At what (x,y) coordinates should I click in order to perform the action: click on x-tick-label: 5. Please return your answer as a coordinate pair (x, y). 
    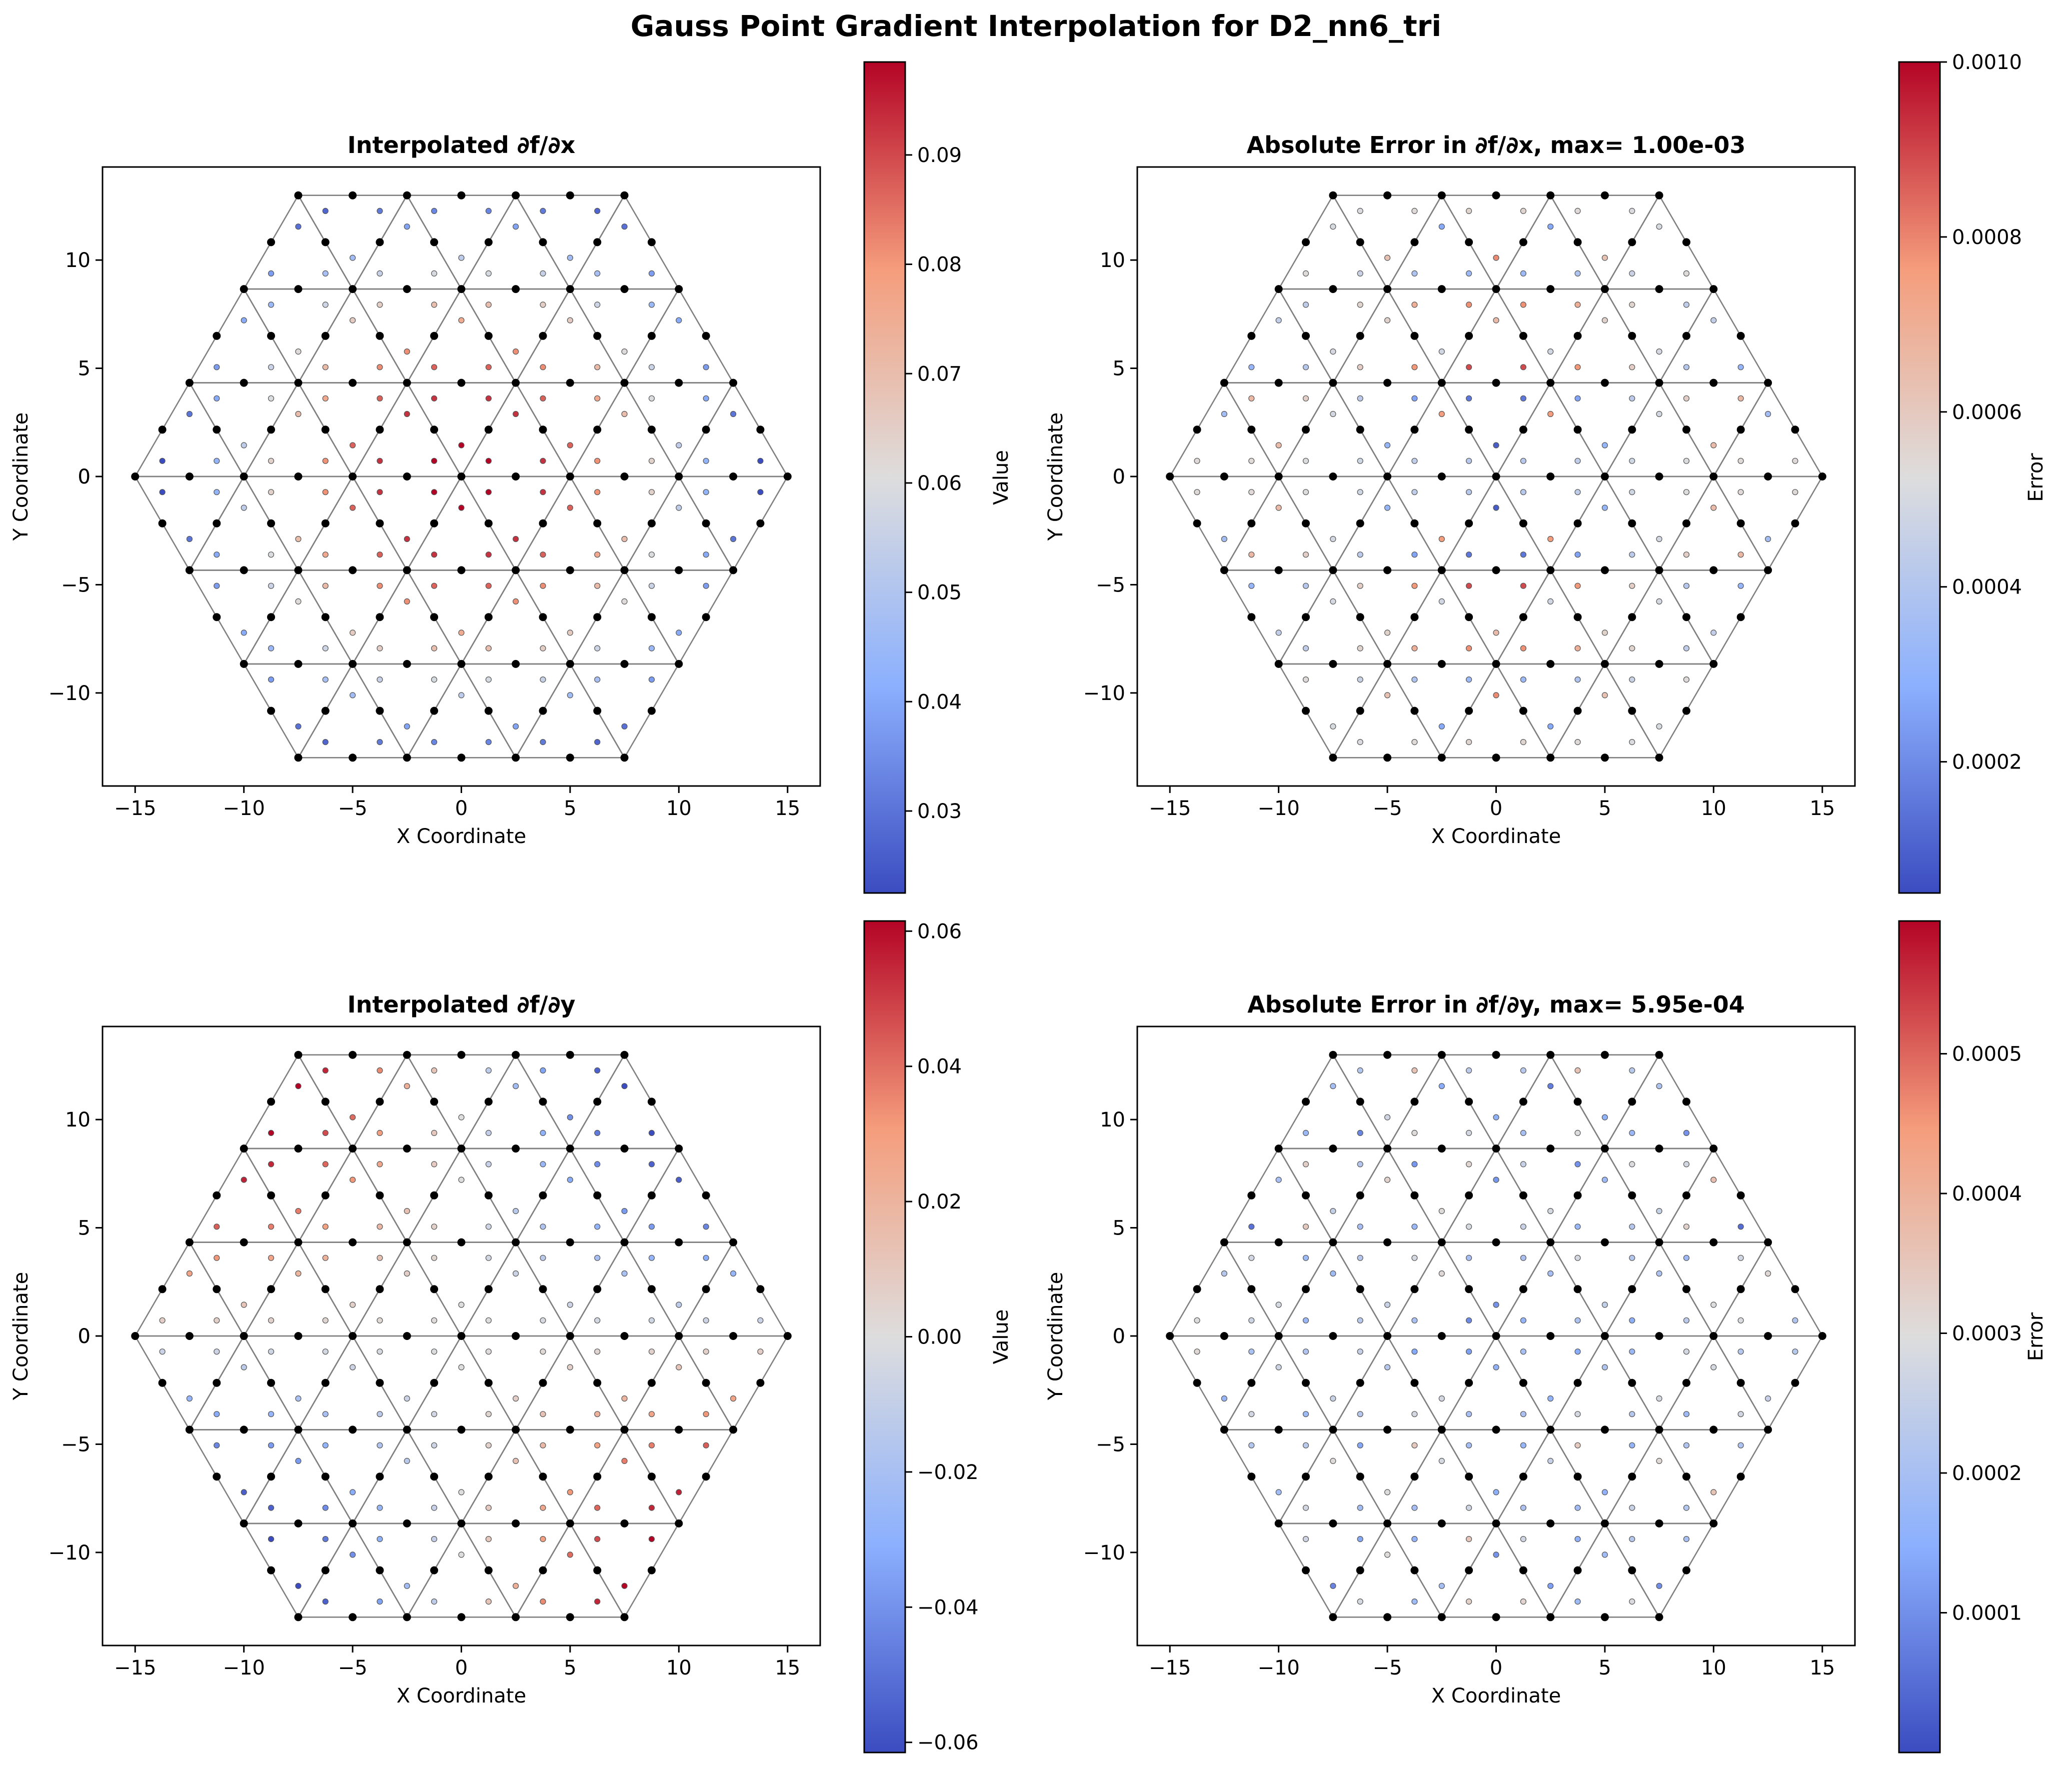
    Looking at the image, I should click on (1604, 808).